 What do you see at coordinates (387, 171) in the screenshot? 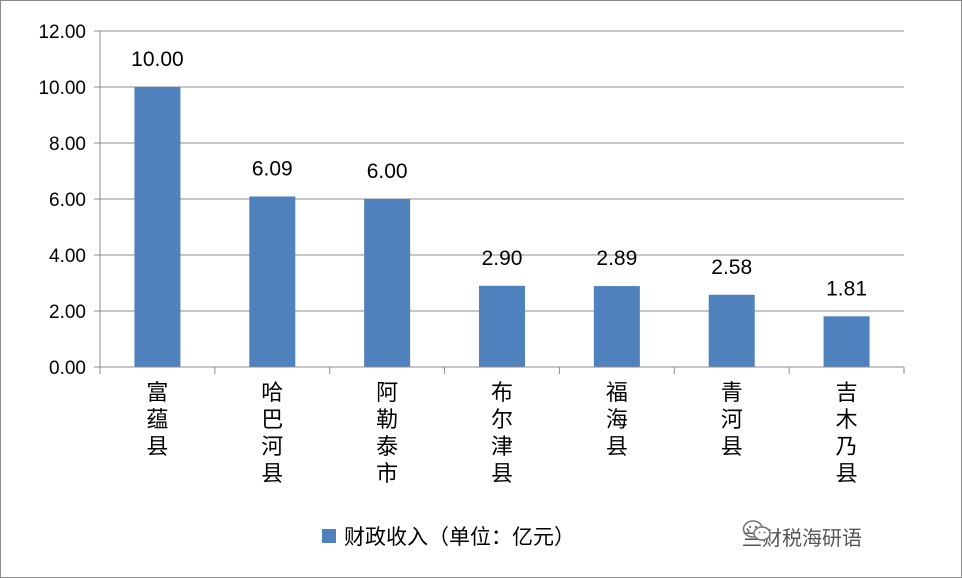
I see `data-label: 6.00` at bounding box center [387, 171].